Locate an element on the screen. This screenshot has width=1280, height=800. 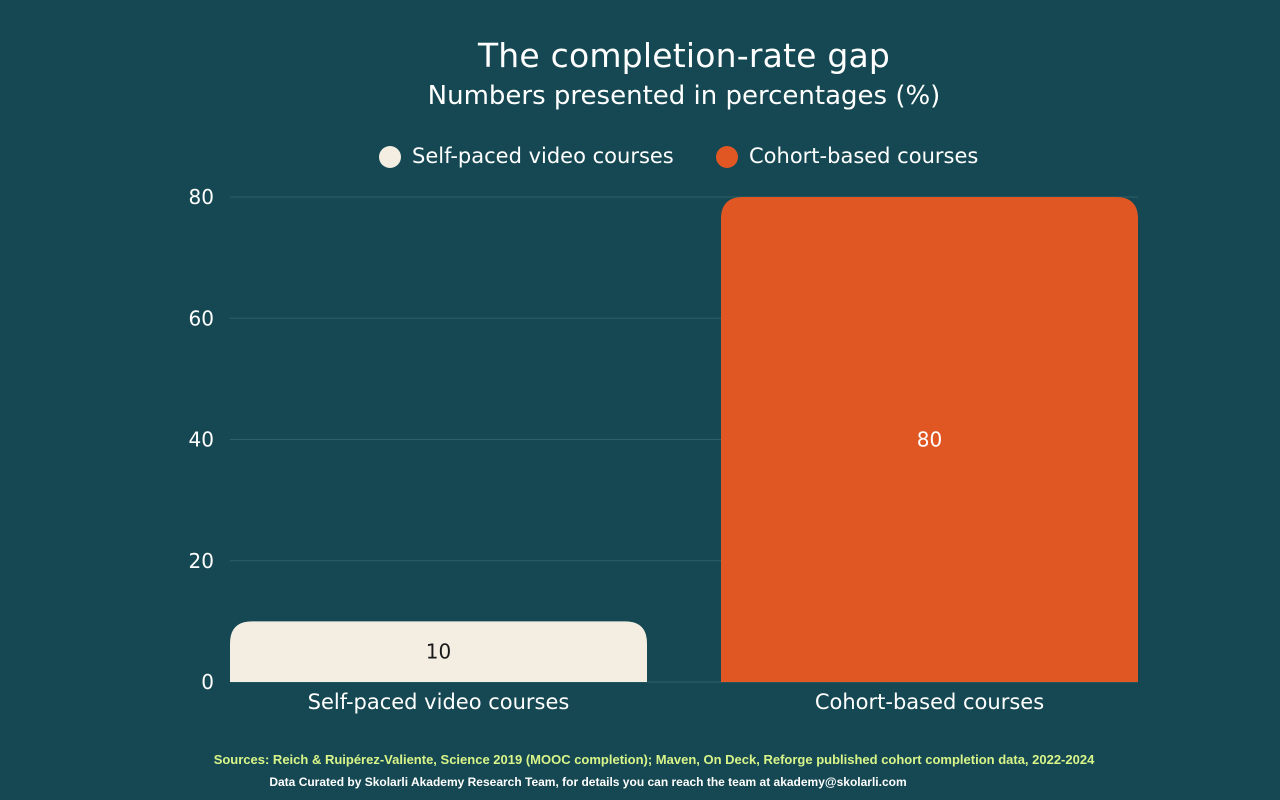
y-axis-ticks: 0 20 40 60 80 is located at coordinates (201, 439).